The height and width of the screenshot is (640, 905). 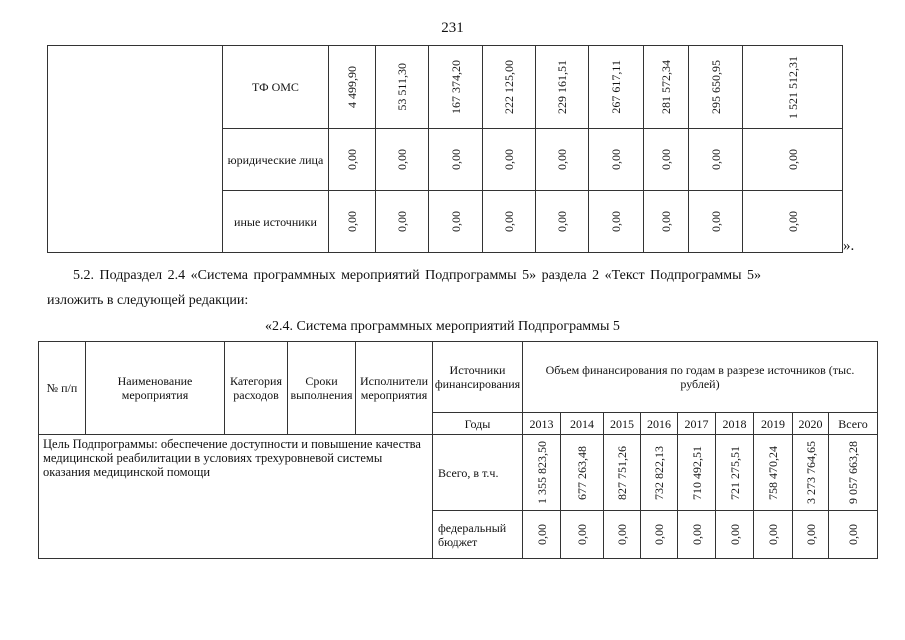 I want to click on value-cell-text: 732 822,13, so click(x=659, y=472).